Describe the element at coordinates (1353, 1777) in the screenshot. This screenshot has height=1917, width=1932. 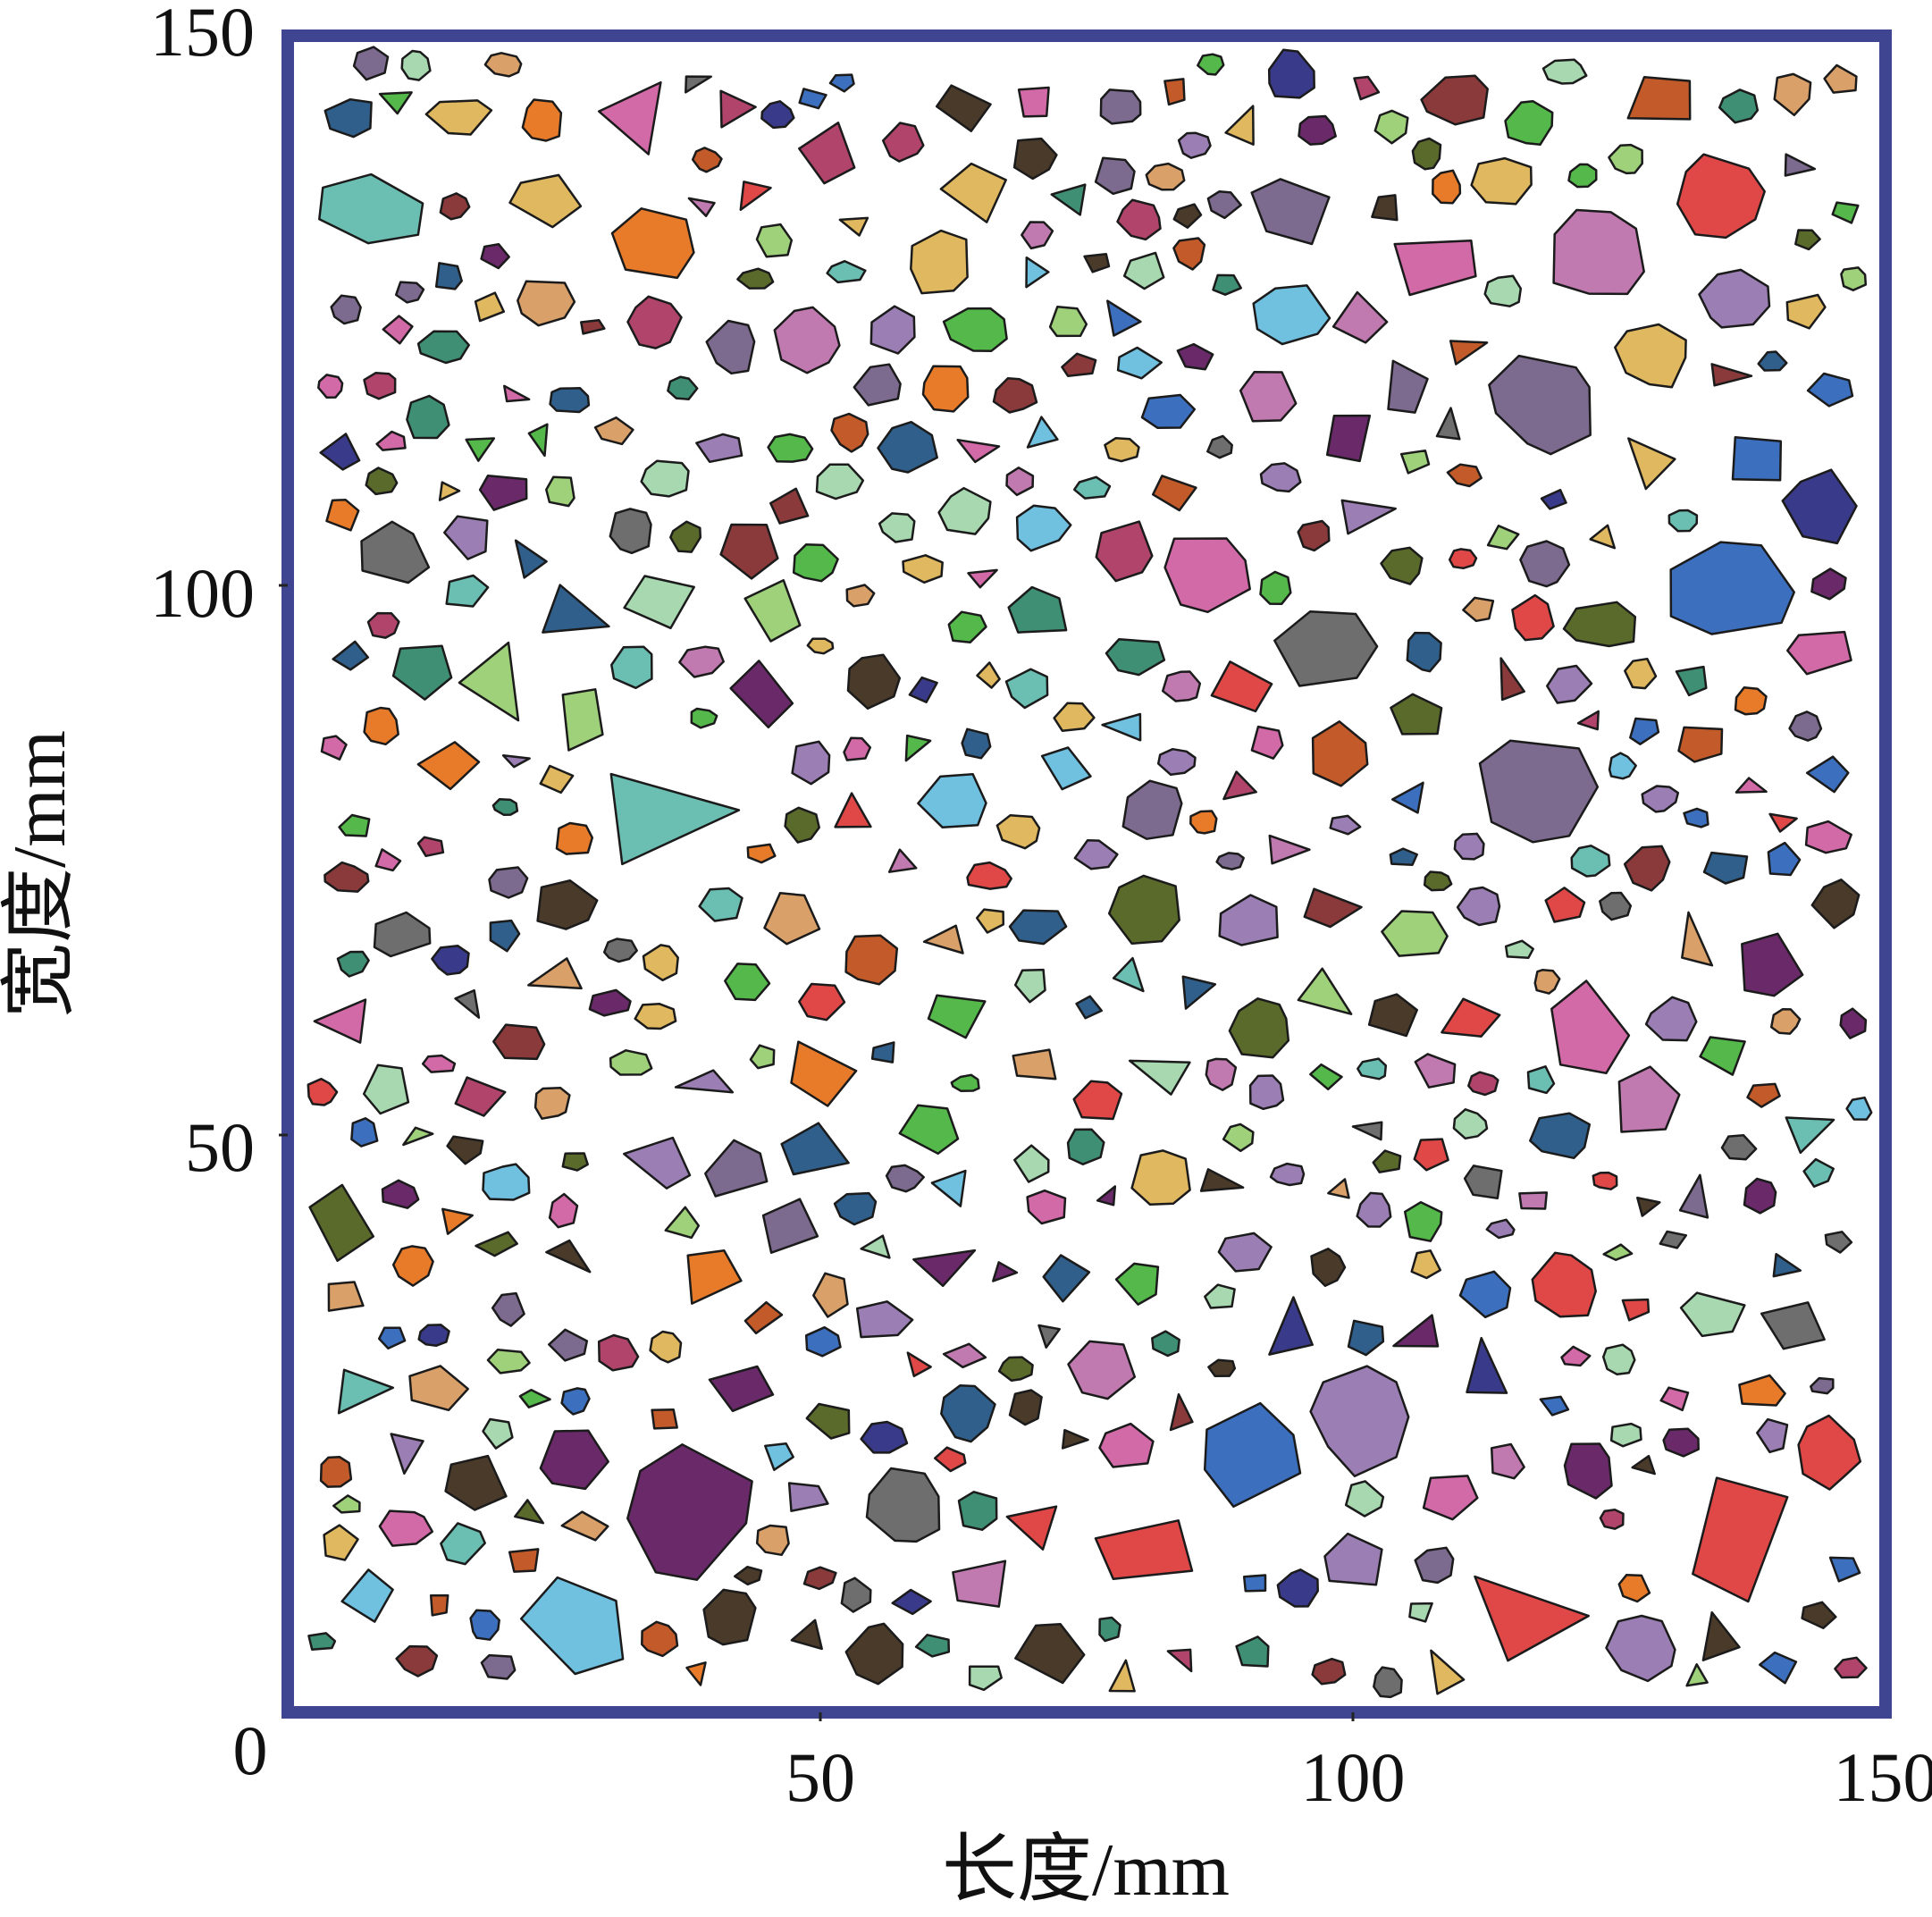
I see `x-tick-100: 100` at that location.